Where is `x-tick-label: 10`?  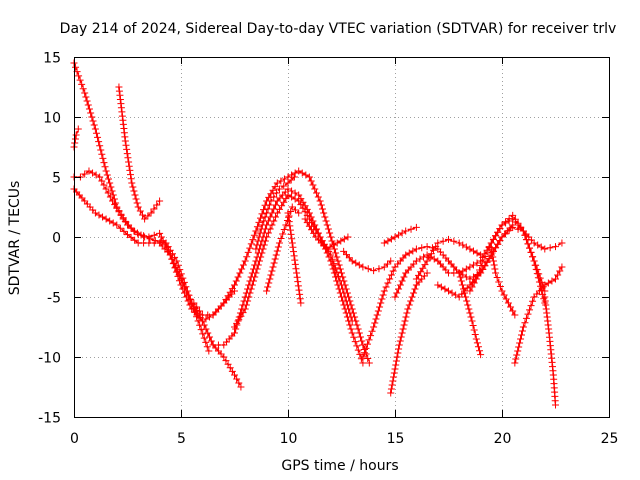 x-tick-label: 10 is located at coordinates (289, 439).